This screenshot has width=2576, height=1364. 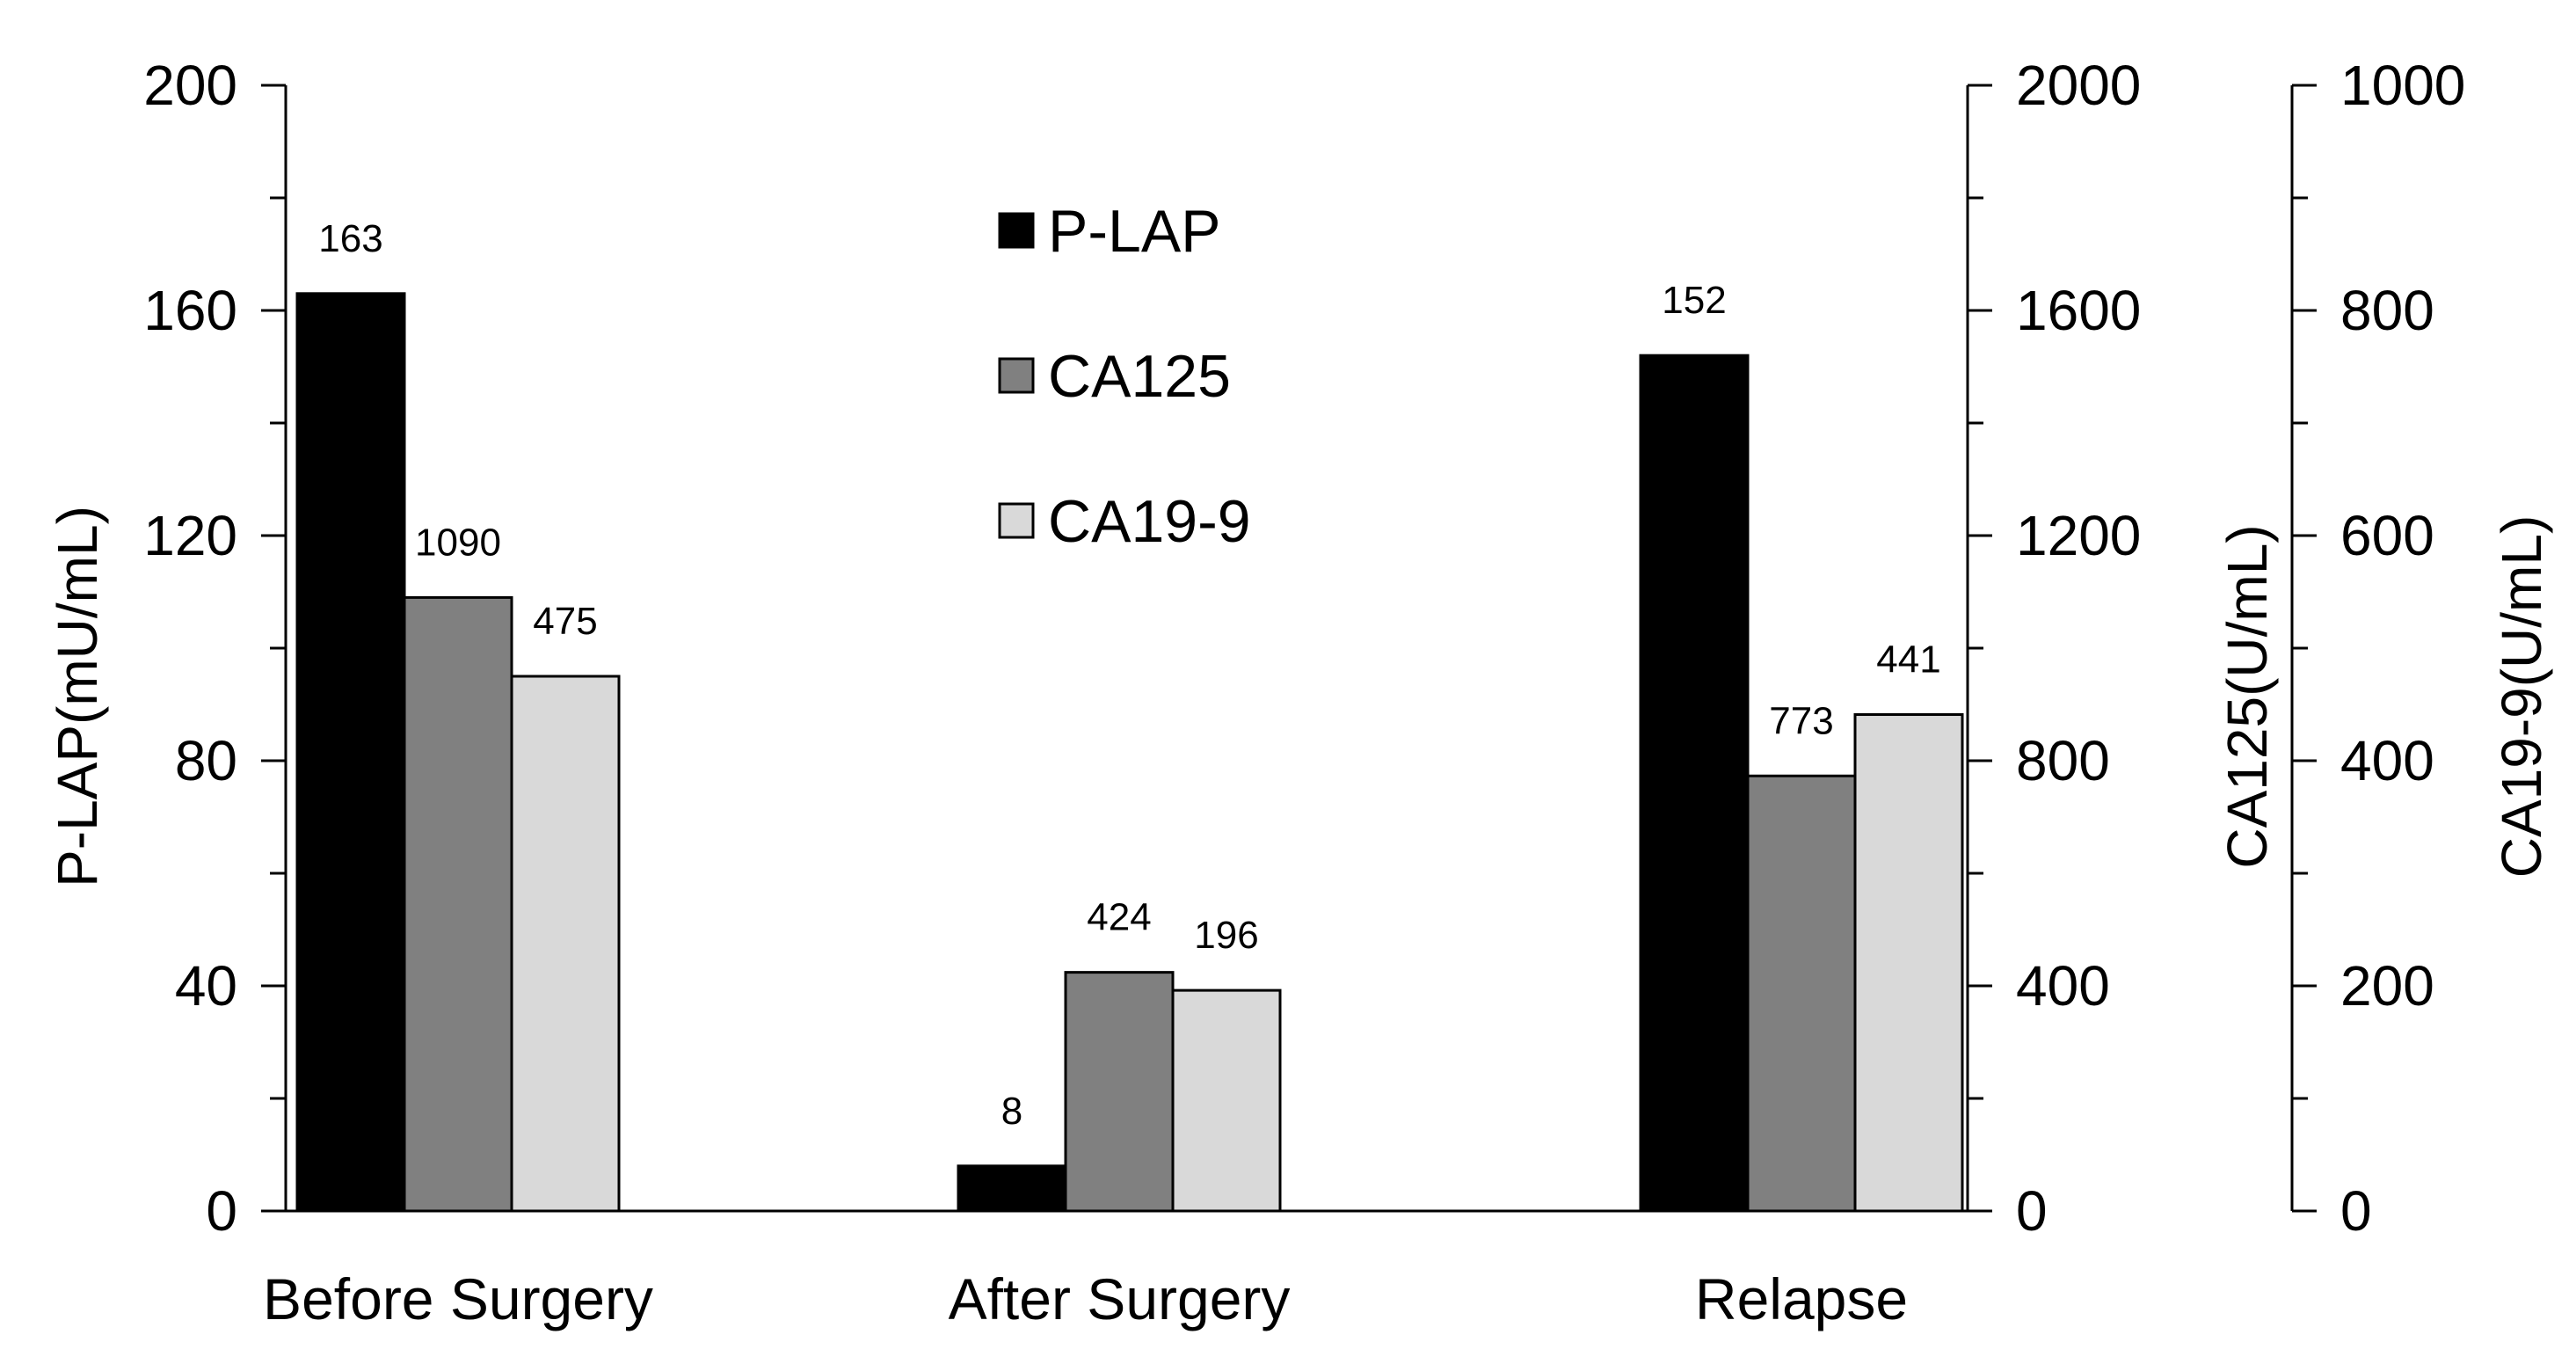 I want to click on legend-item: P-LAP, so click(x=1109, y=232).